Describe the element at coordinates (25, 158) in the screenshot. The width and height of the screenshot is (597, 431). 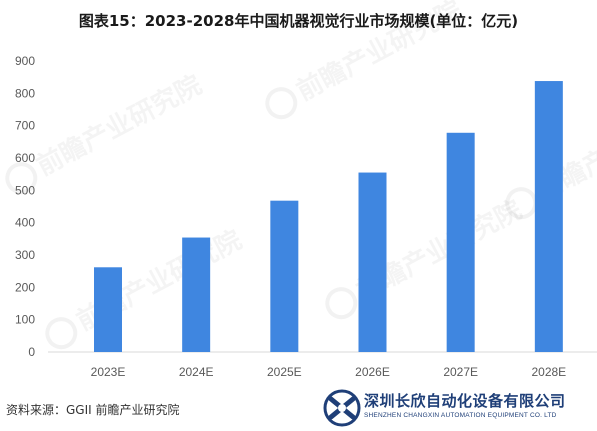
I see `y-tick-label: 600` at that location.